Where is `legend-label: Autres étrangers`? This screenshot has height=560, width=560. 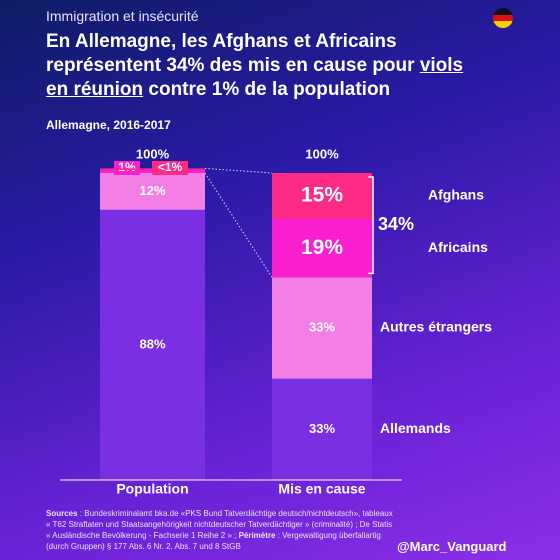
legend-label: Autres étrangers is located at coordinates (436, 327).